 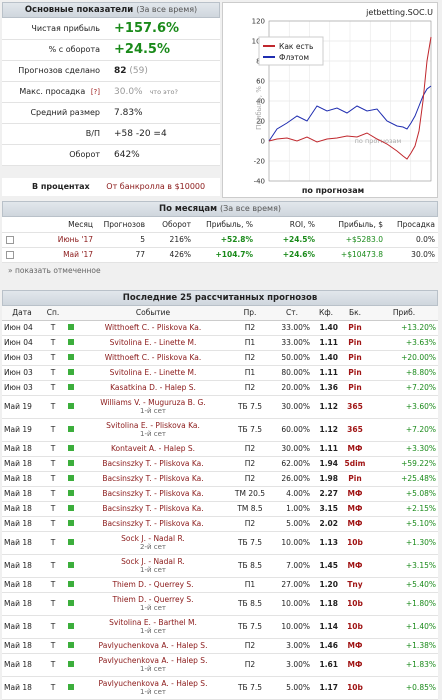 What do you see at coordinates (355, 688) in the screenshot?
I see `tip-bookmaker: 10b` at bounding box center [355, 688].